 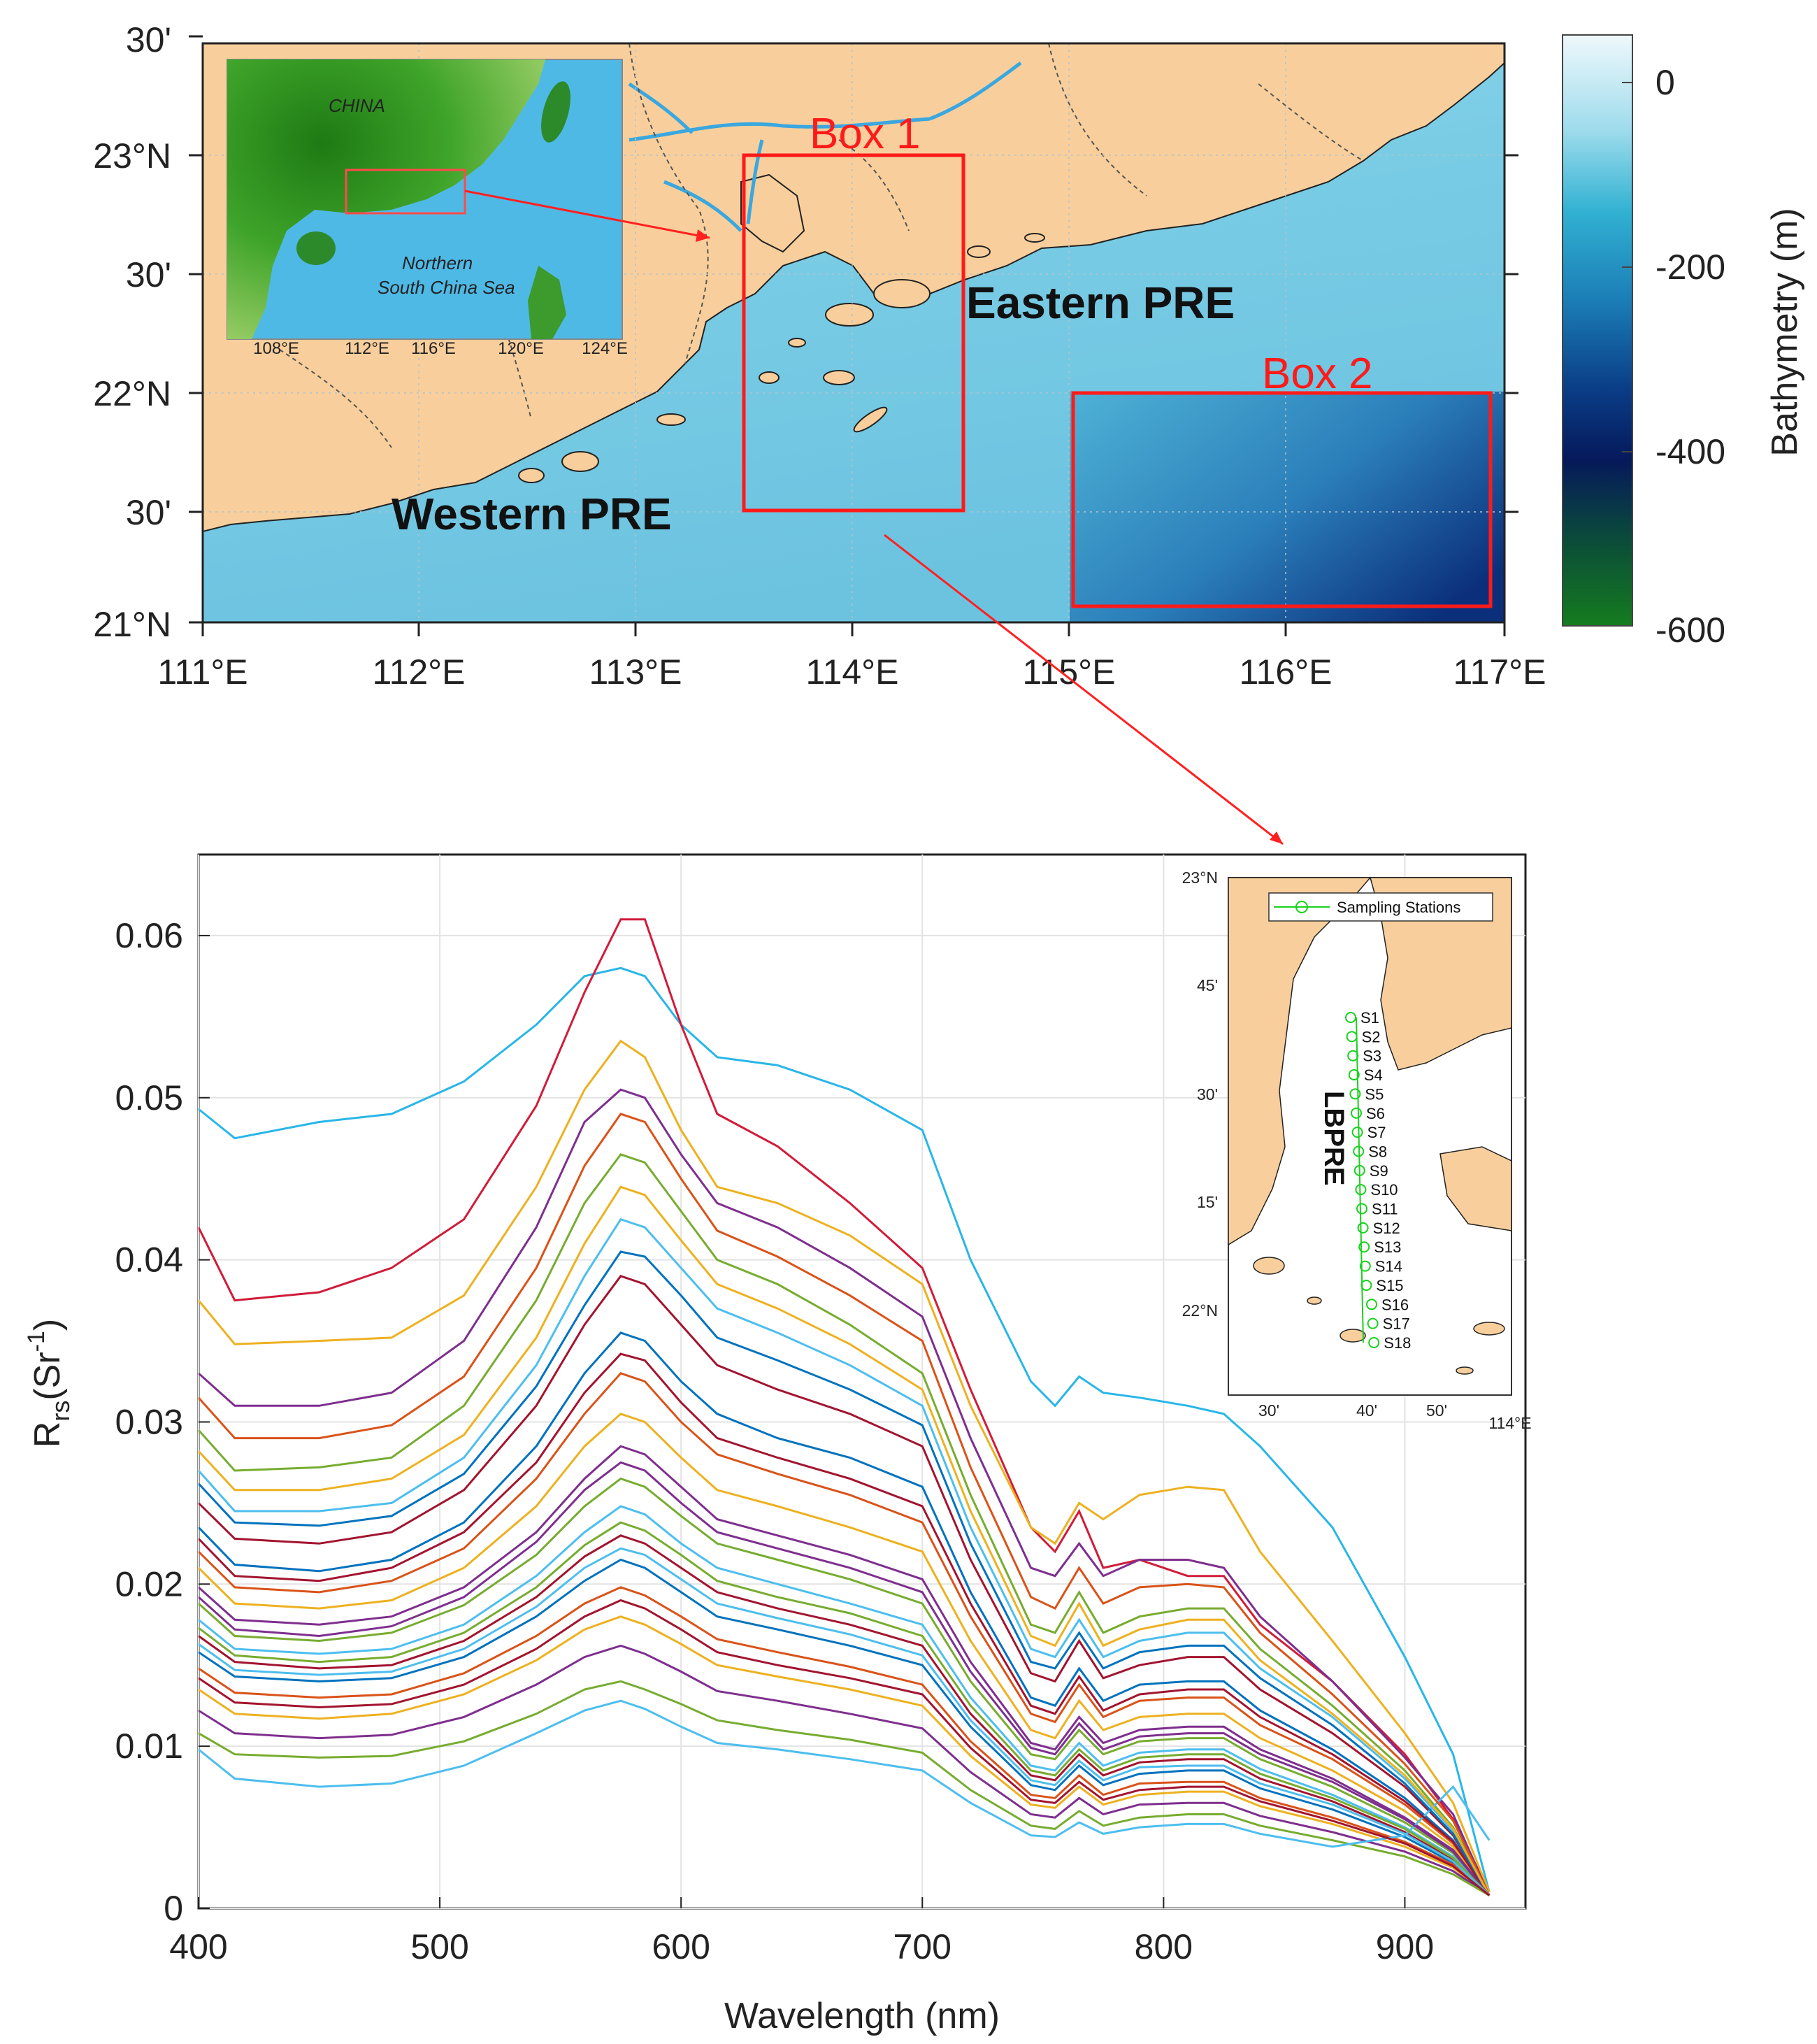 I want to click on inset2-lon-tick: 114°E, so click(x=1509, y=1423).